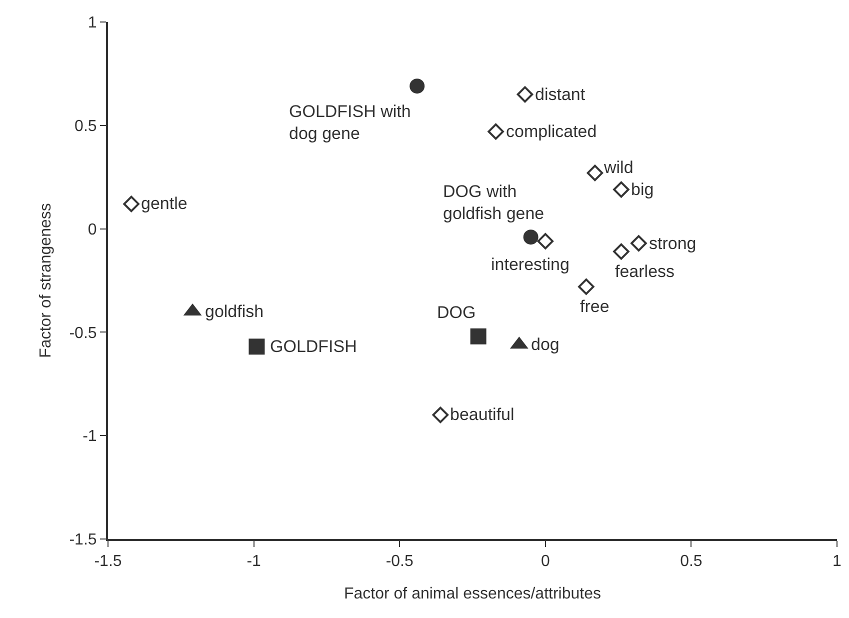 Image resolution: width=849 pixels, height=618 pixels. What do you see at coordinates (595, 306) in the screenshot?
I see `annotation: free` at bounding box center [595, 306].